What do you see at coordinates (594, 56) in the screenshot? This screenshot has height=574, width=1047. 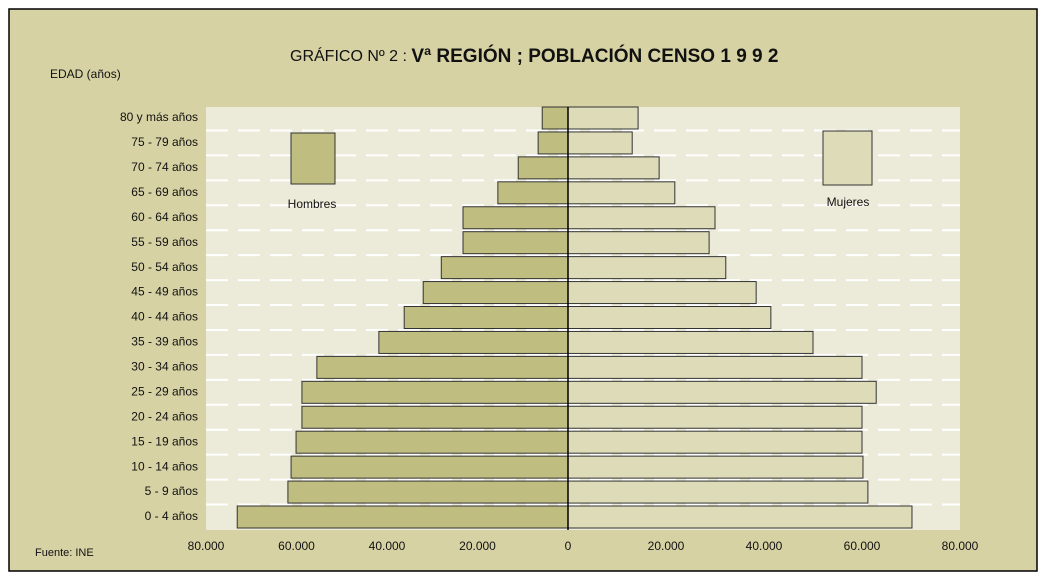 I see `title-main: Vª REGIÓN ; POBLACIÓN CENSO 1 9 9 2` at bounding box center [594, 56].